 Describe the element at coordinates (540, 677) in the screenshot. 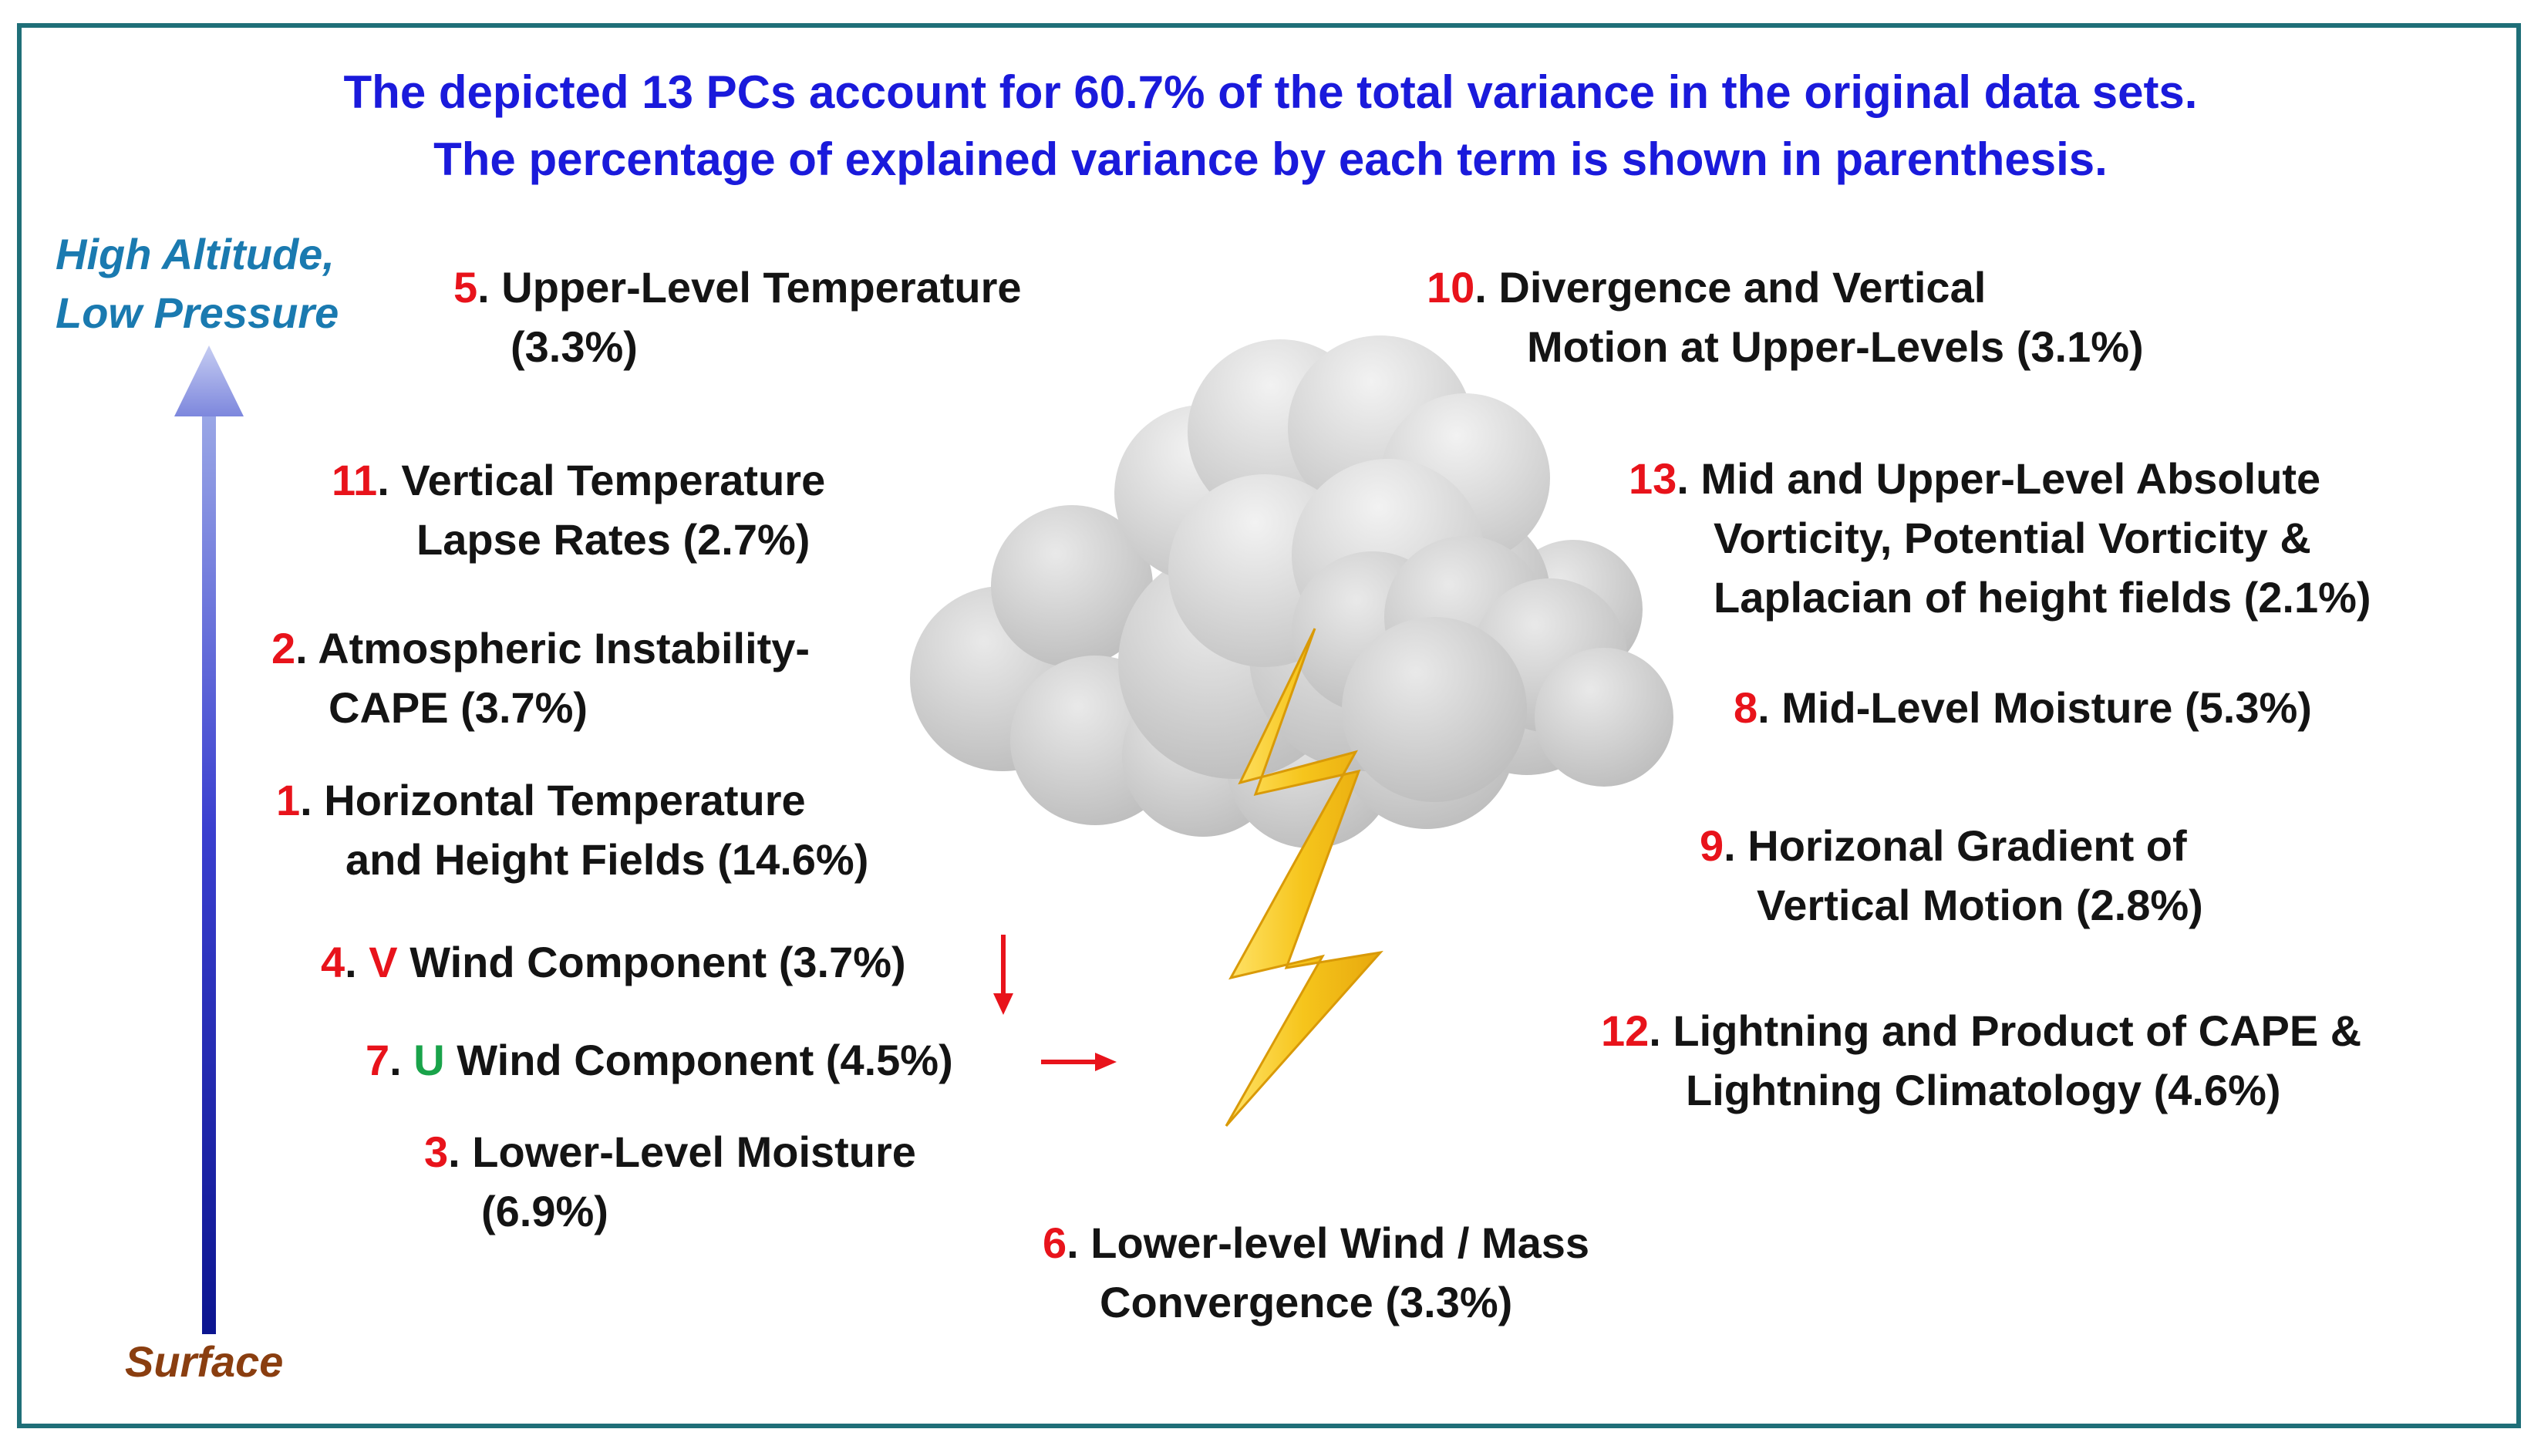

I see `term-2: 2. Atmospheric Instability- CAPE (3.7%)` at that location.